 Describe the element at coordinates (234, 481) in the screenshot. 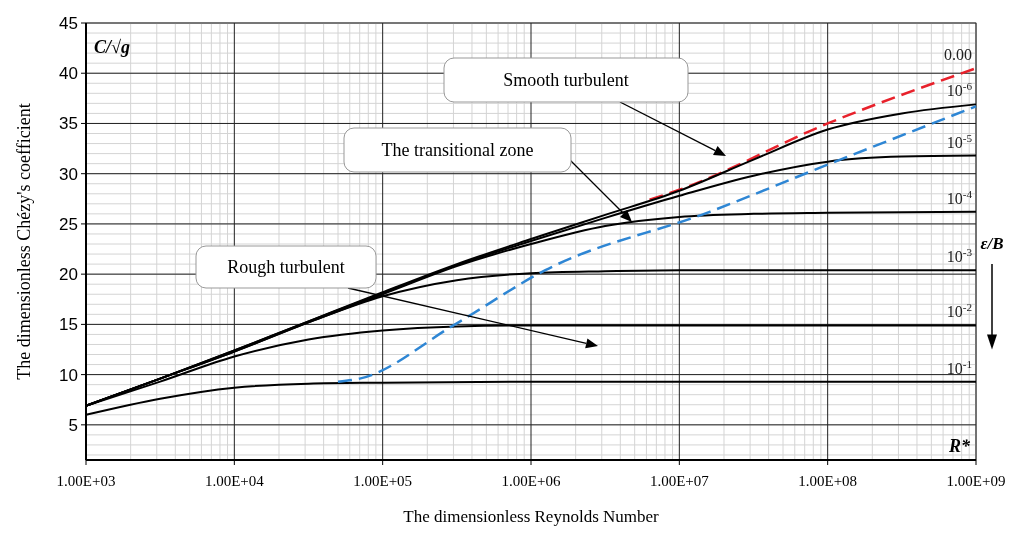

I see `x-tick-label: 1.00E+04` at that location.